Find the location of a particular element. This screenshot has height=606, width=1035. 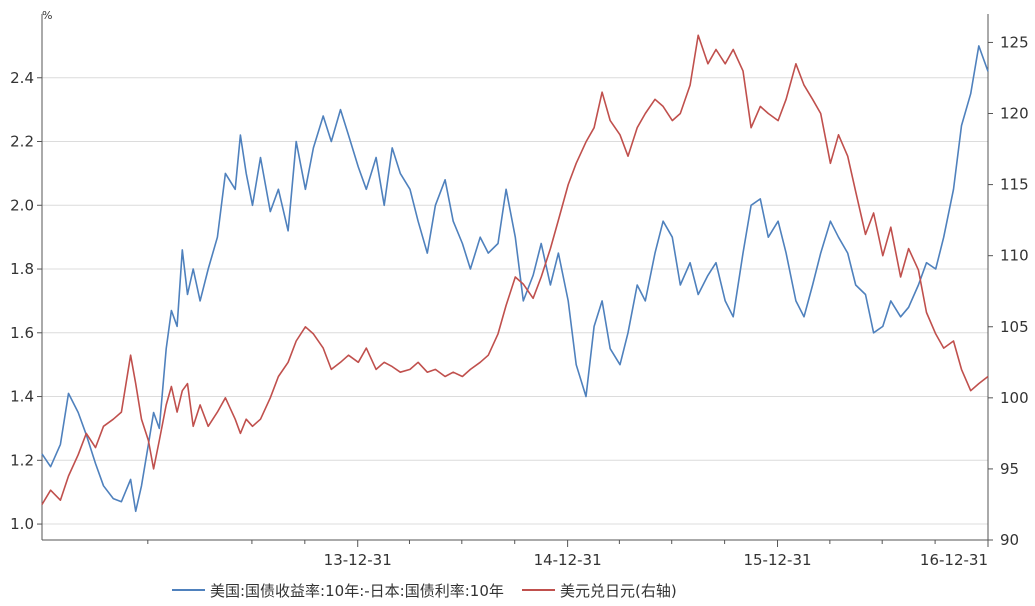

x-tick-label: 14-12-31 is located at coordinates (568, 560).